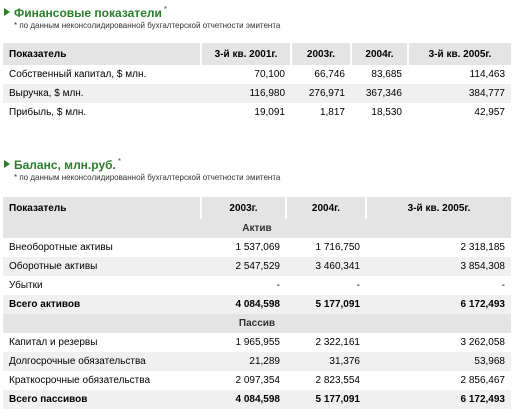  Describe the element at coordinates (26, 285) in the screenshot. I see `table-cell: Убытки` at that location.